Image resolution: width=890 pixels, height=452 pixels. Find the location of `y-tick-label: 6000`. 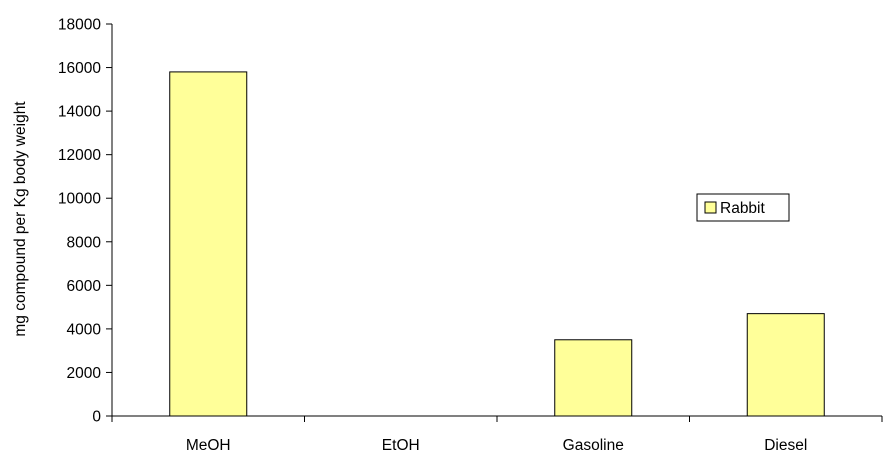

y-tick-label: 6000 is located at coordinates (84, 286).